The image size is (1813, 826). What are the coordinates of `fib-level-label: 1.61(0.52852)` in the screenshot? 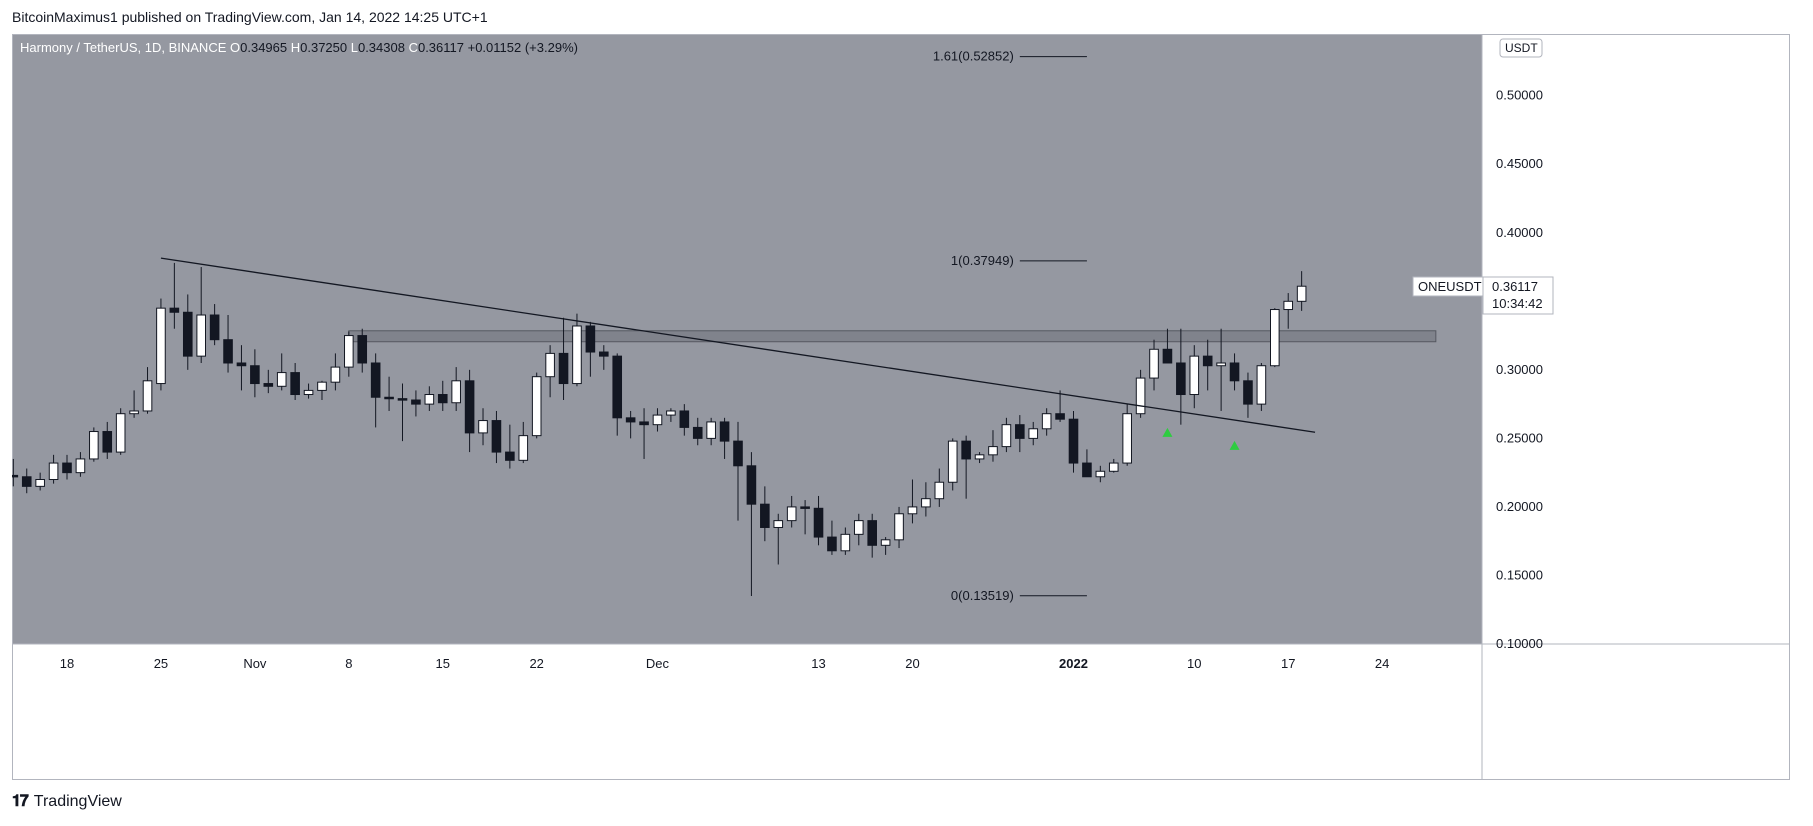 It's located at (973, 56).